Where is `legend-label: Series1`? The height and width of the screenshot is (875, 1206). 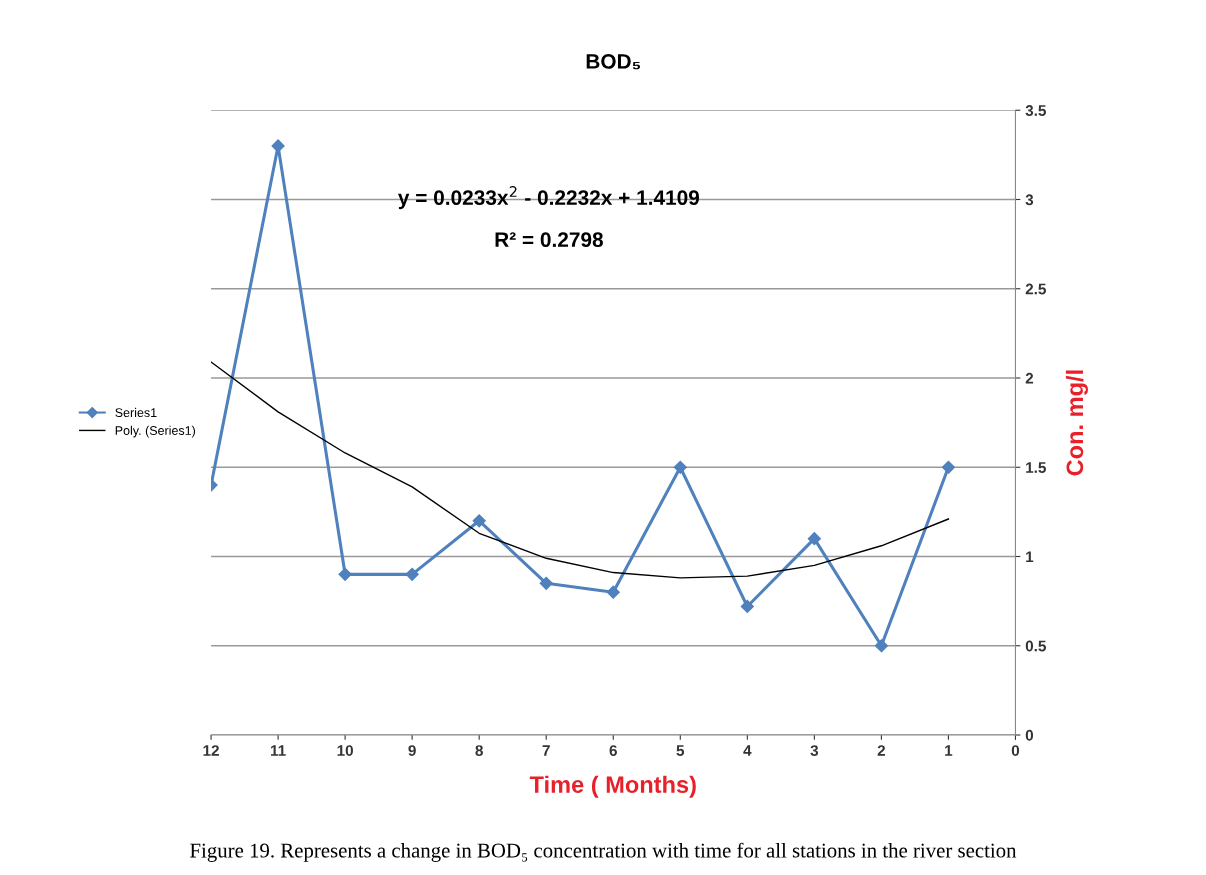 legend-label: Series1 is located at coordinates (136, 412).